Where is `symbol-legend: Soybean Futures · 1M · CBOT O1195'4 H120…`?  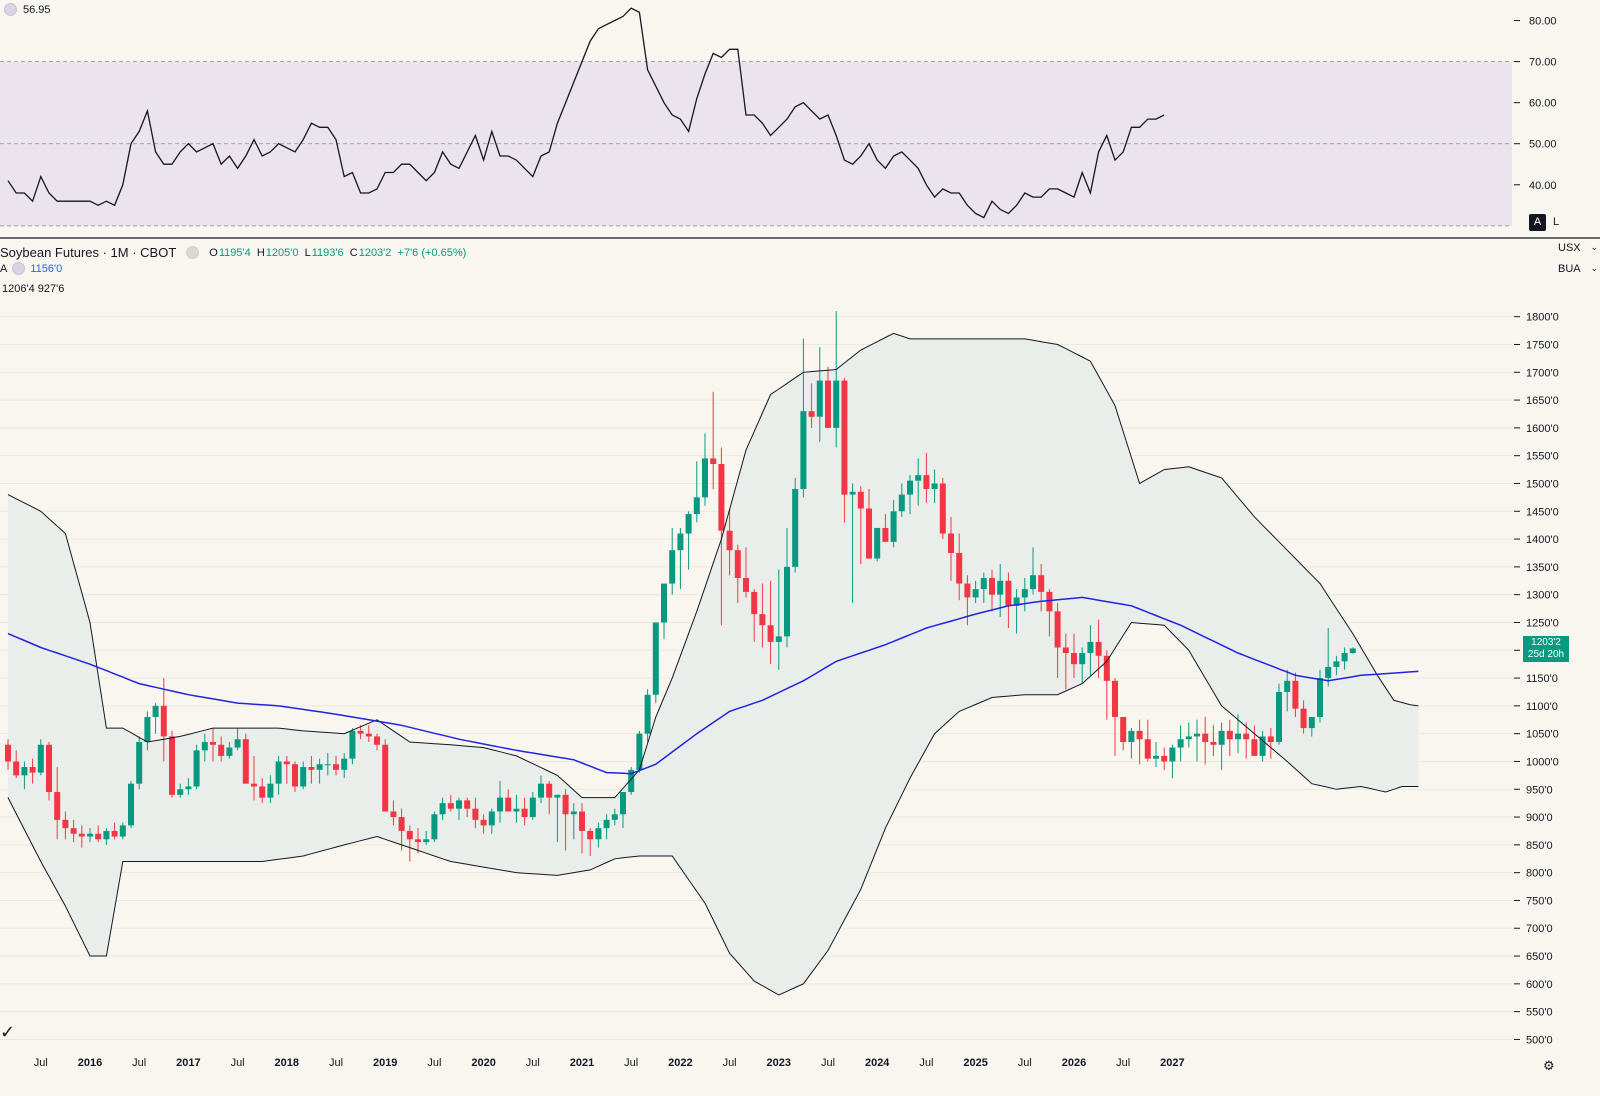
symbol-legend: Soybean Futures · 1M · CBOT O1195'4 H120… is located at coordinates (233, 252).